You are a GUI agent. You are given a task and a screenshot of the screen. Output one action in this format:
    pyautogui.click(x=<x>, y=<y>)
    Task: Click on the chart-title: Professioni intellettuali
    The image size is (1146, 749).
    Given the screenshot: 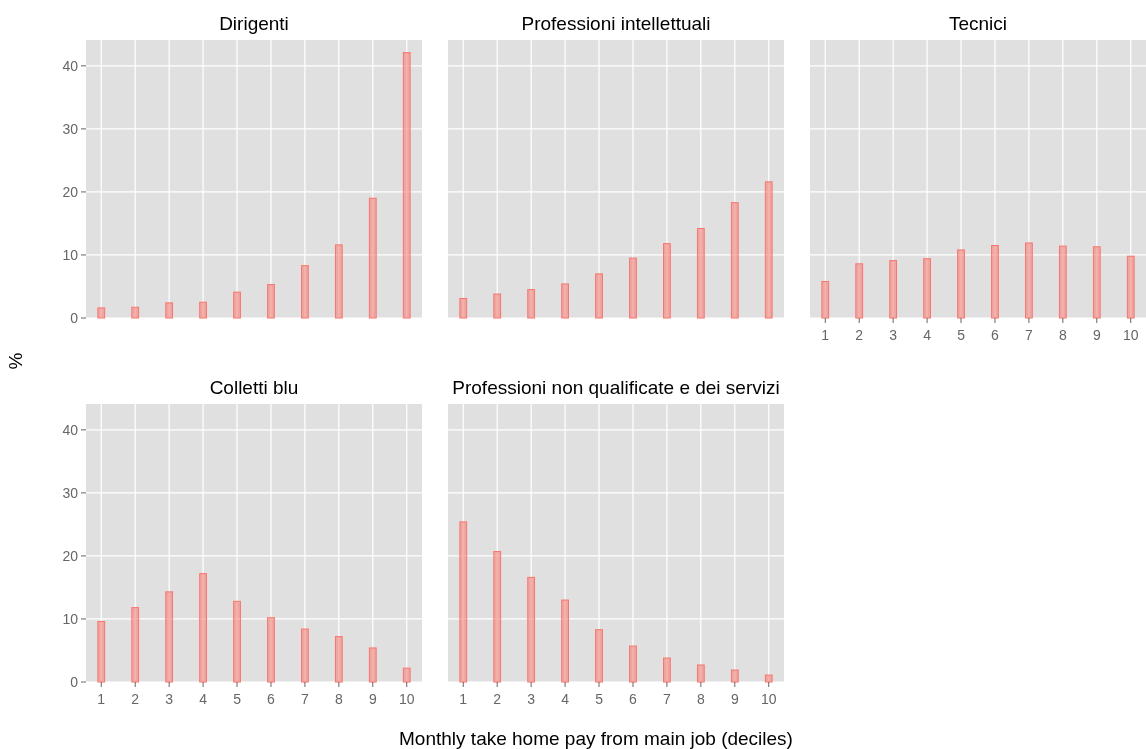 What is the action you would take?
    pyautogui.click(x=616, y=23)
    